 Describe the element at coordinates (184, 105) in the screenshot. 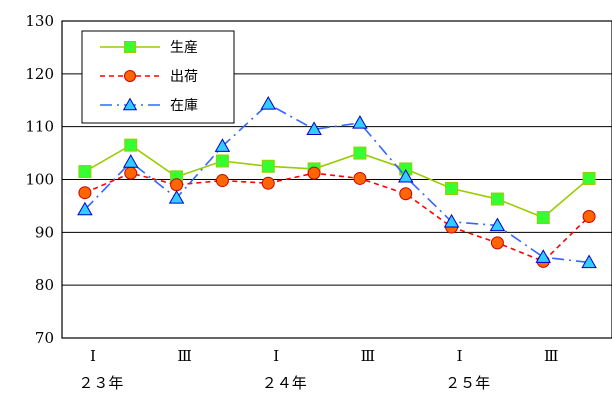

I see `legend-label: 在庫` at that location.